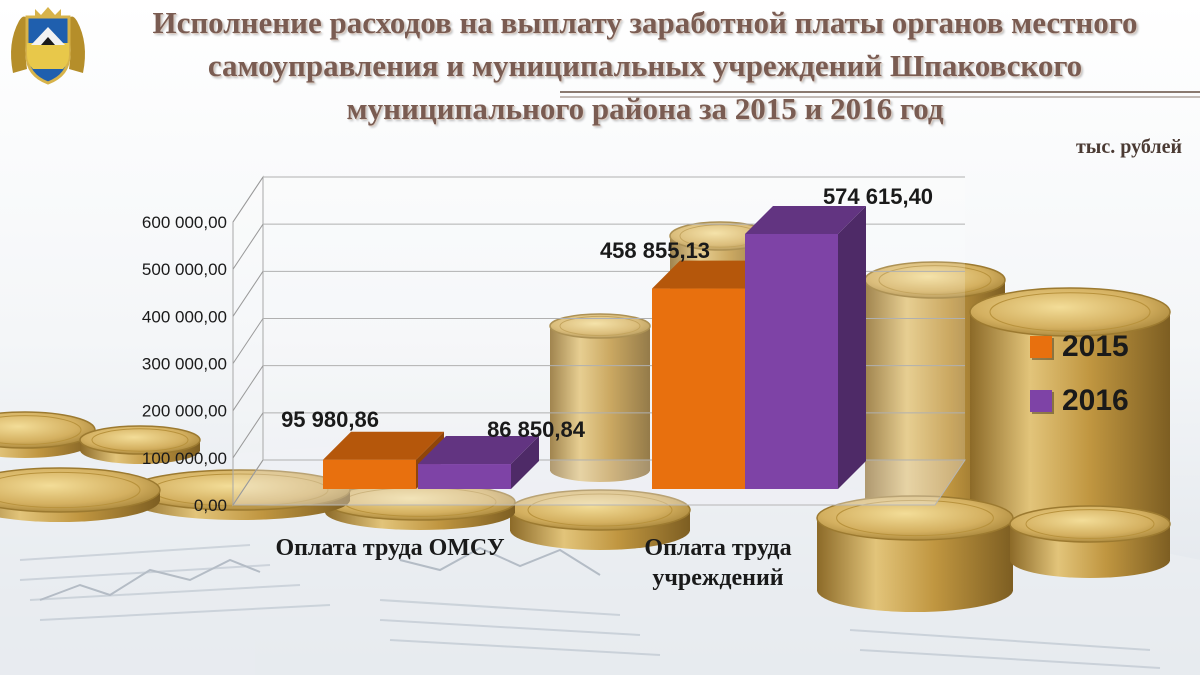 Image resolution: width=1200 pixels, height=675 pixels. I want to click on legend-item-2016: 2016, so click(1079, 401).